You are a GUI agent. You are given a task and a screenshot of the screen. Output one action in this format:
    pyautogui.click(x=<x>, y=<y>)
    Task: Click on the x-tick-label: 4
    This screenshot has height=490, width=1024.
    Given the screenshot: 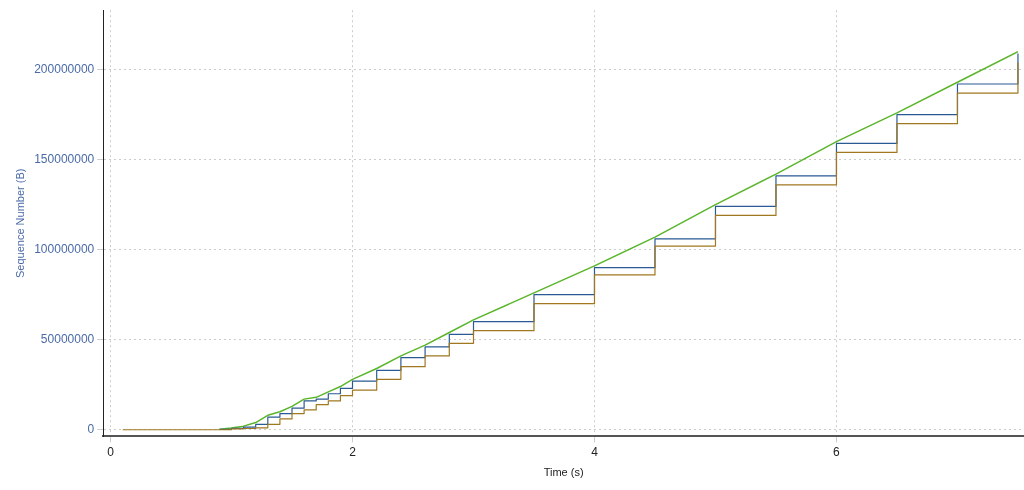 What is the action you would take?
    pyautogui.click(x=595, y=451)
    